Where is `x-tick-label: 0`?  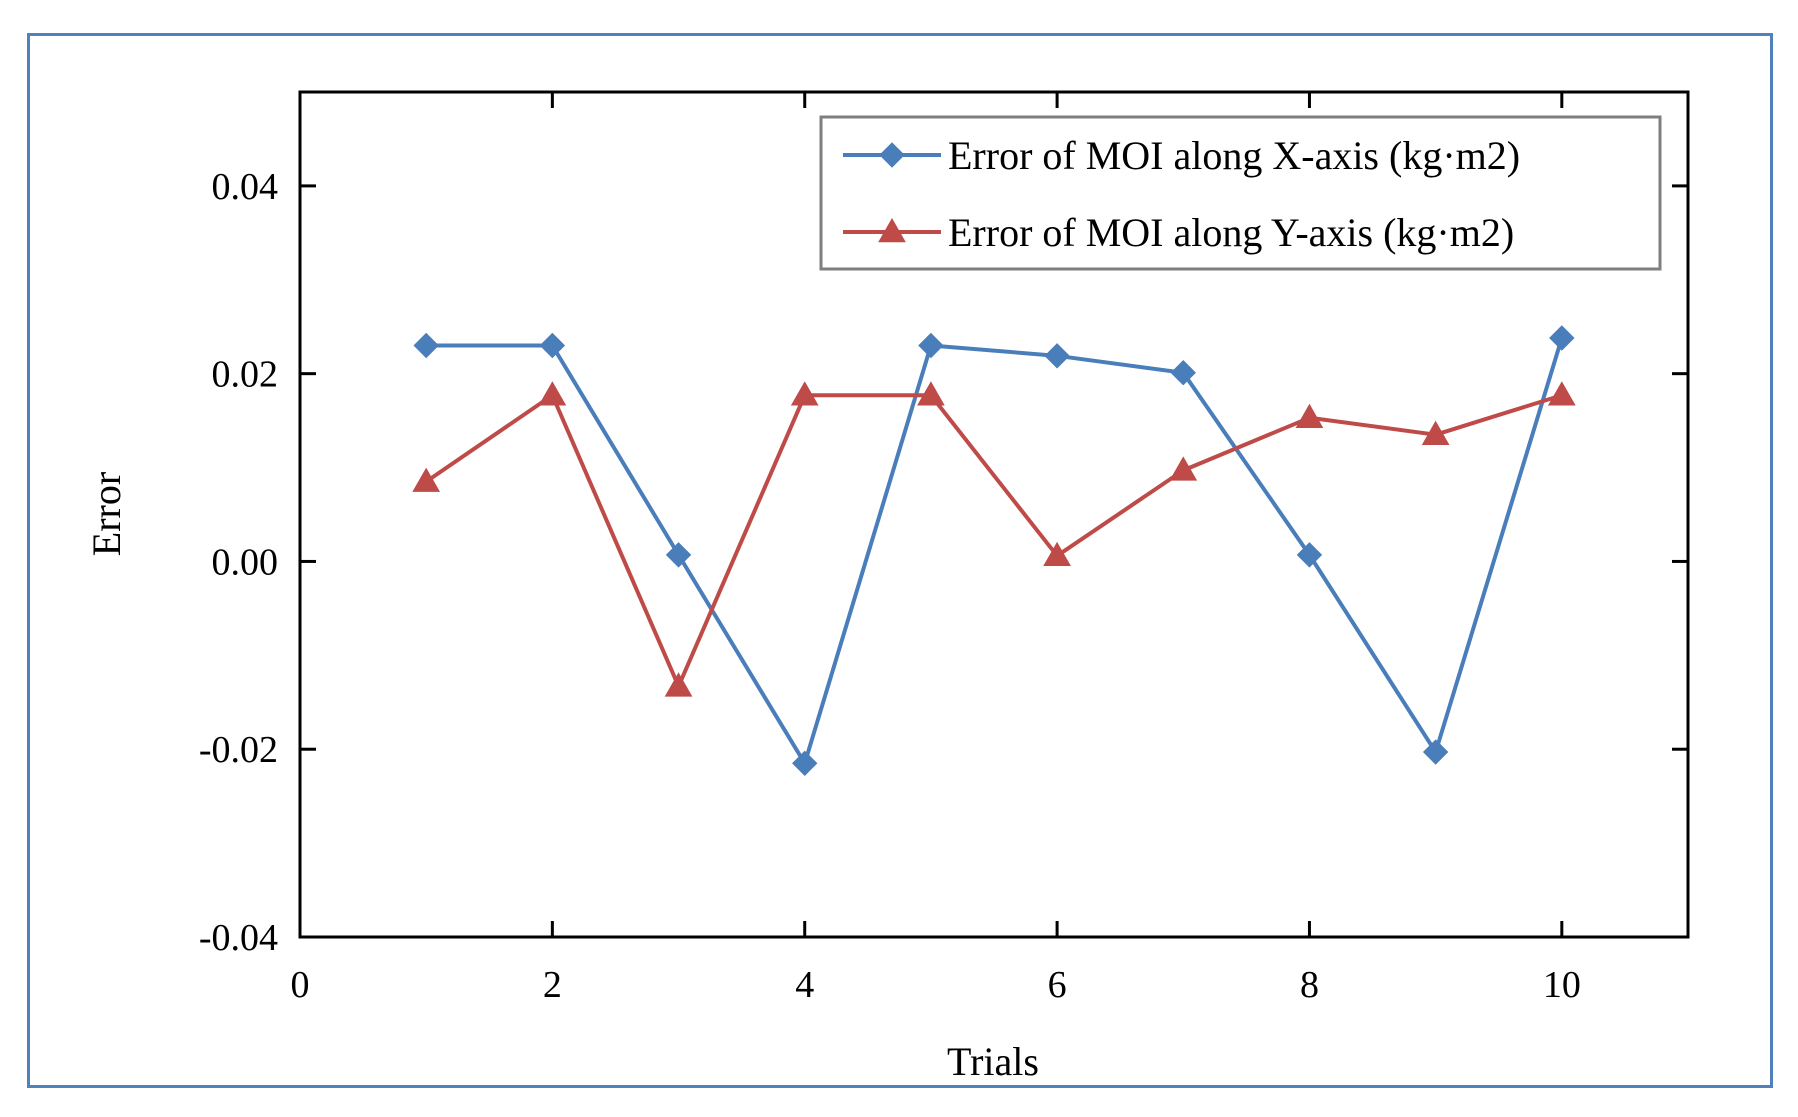
x-tick-label: 0 is located at coordinates (300, 985).